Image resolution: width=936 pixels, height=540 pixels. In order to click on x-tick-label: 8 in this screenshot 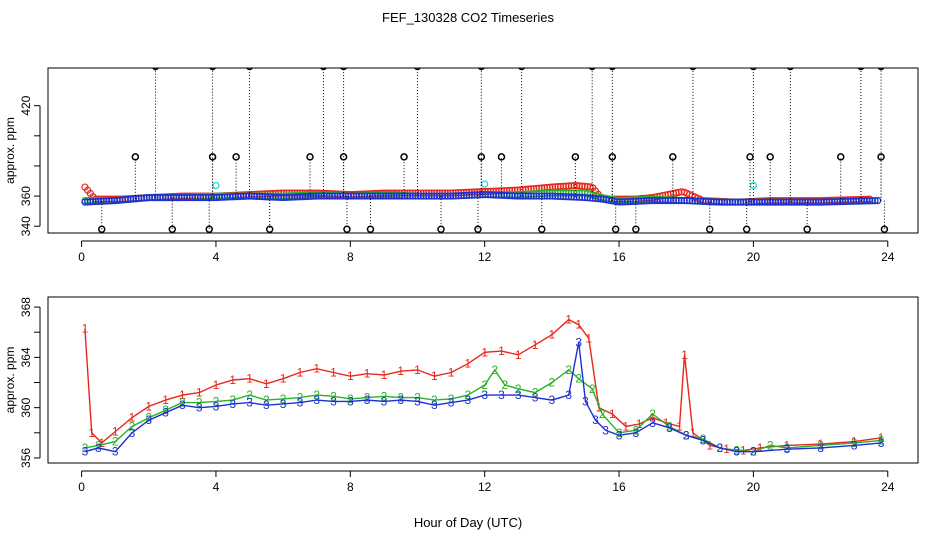, I will do `click(350, 487)`.